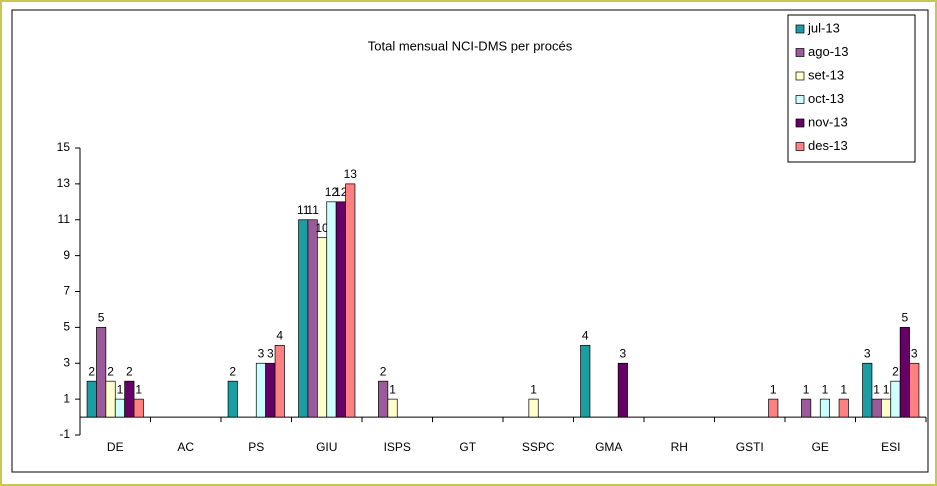 The height and width of the screenshot is (486, 937). Describe the element at coordinates (256, 447) in the screenshot. I see `x-tick-label: PS` at that location.